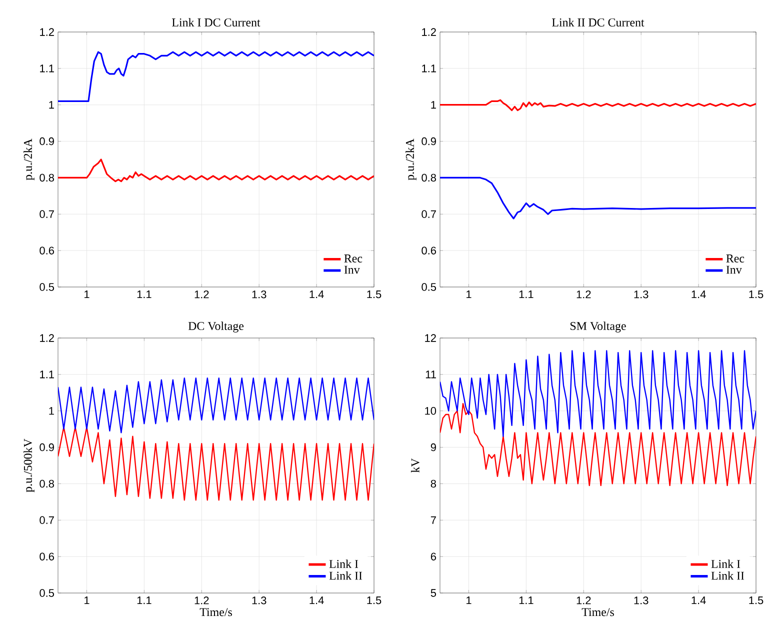 The width and height of the screenshot is (764, 637). Describe the element at coordinates (29, 465) in the screenshot. I see `y-axis-title: p.u./500kV` at that location.